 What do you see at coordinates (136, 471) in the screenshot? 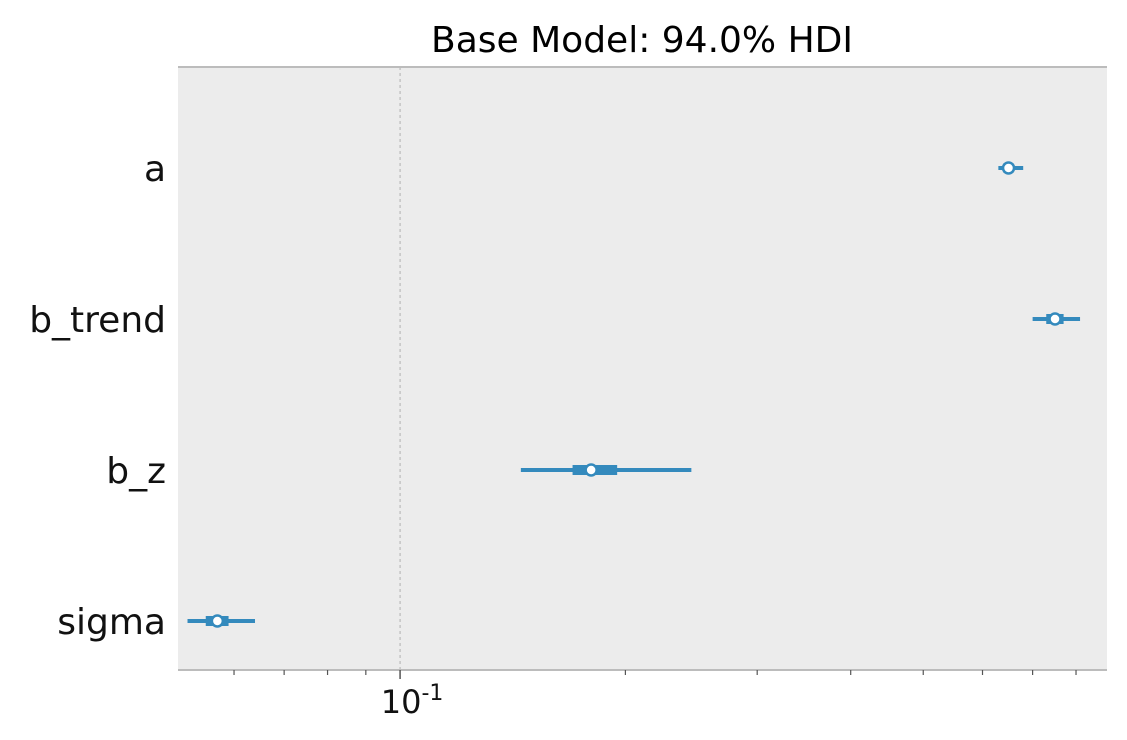
I see `y-label-b-z: b_z` at bounding box center [136, 471].